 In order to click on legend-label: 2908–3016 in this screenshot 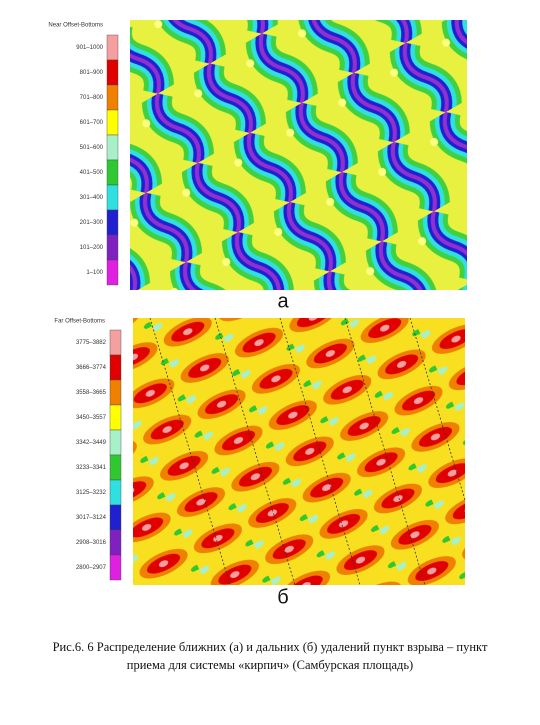, I will do `click(91, 543)`.